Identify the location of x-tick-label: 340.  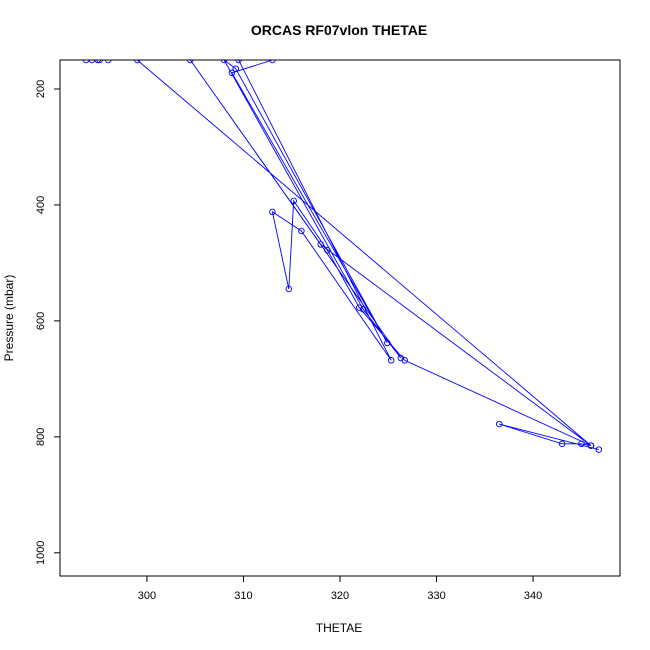
(533, 596).